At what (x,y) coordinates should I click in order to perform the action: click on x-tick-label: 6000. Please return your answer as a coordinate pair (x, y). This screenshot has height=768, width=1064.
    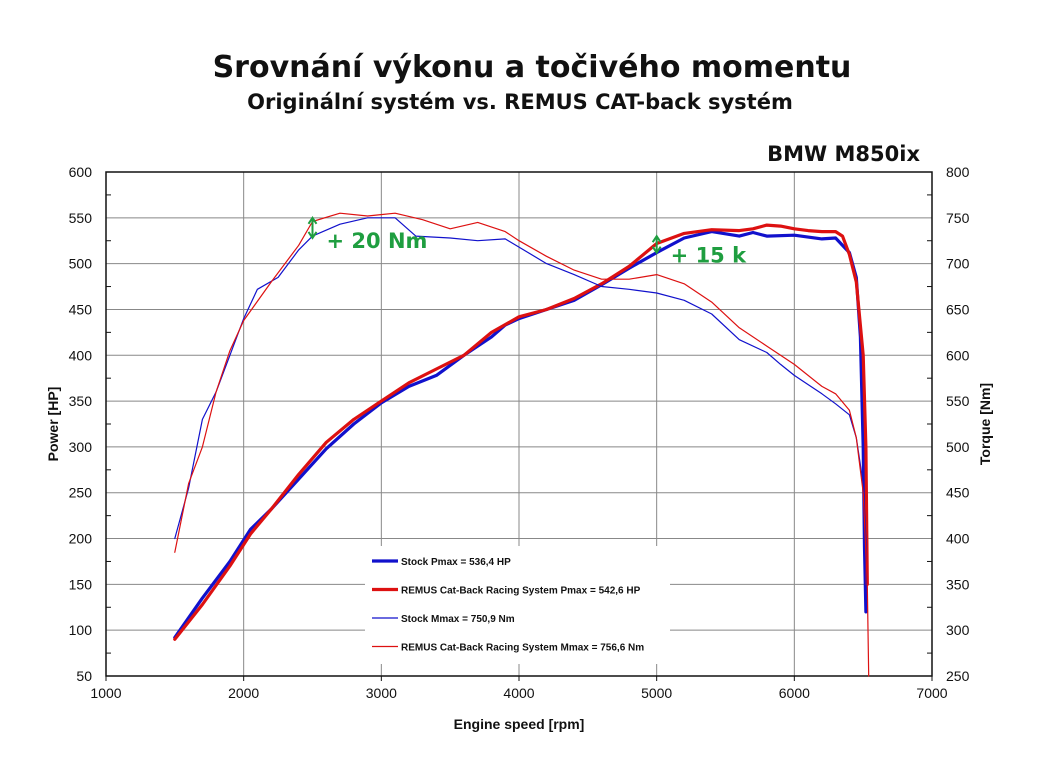
    Looking at the image, I should click on (794, 693).